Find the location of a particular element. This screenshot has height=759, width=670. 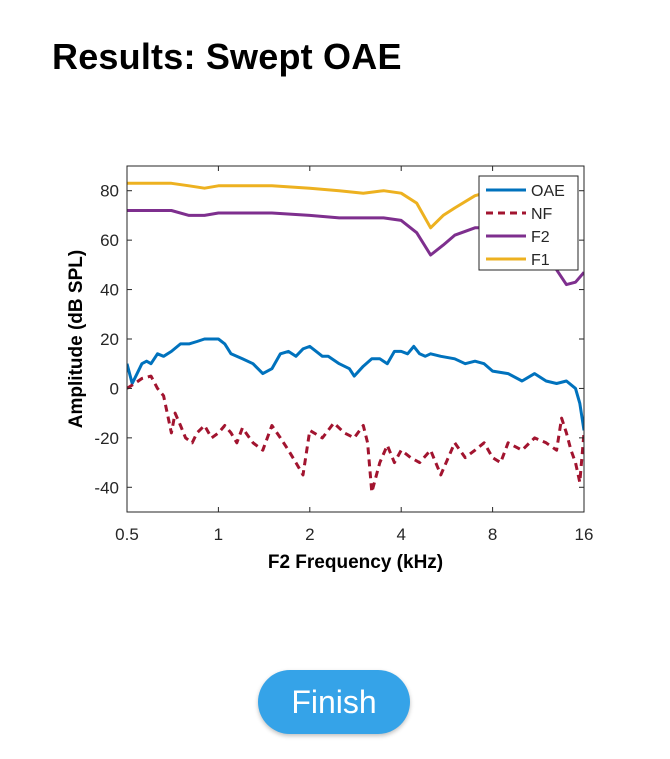

y-tick-label: 20 is located at coordinates (109, 339).